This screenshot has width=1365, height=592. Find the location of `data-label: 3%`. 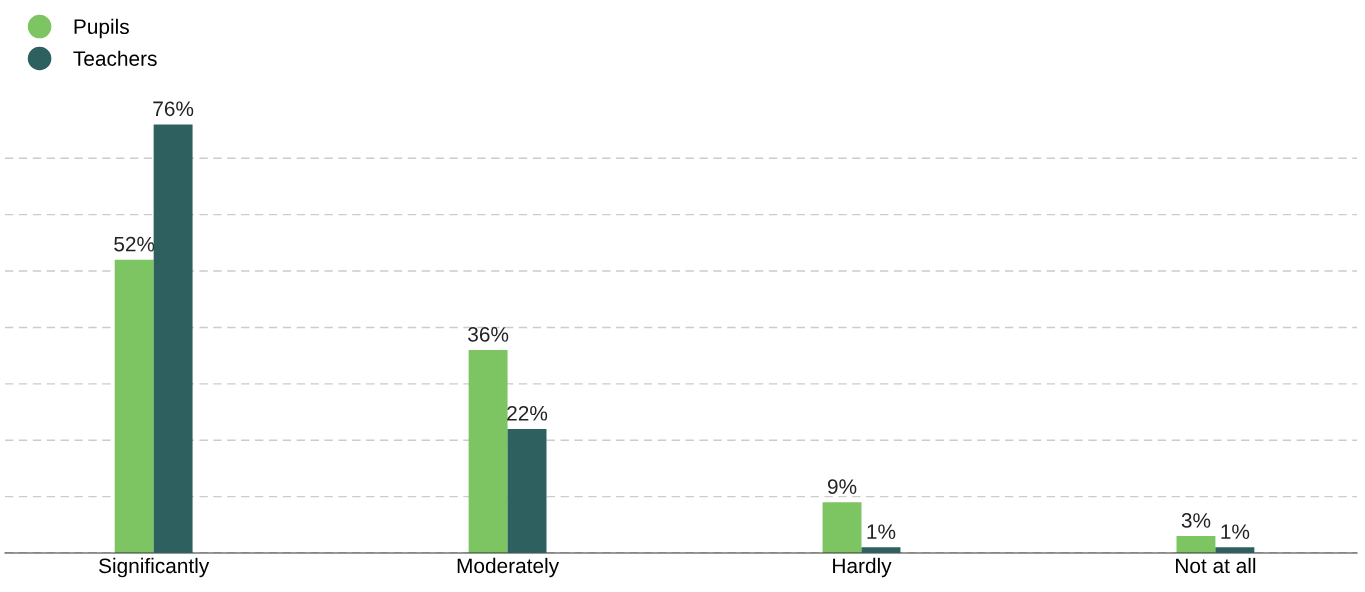

data-label: 3% is located at coordinates (1196, 520).